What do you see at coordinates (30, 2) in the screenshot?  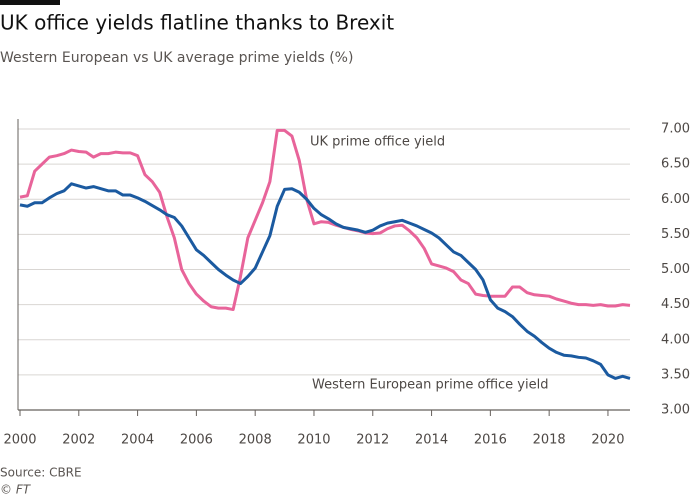 I see `brand-bar` at bounding box center [30, 2].